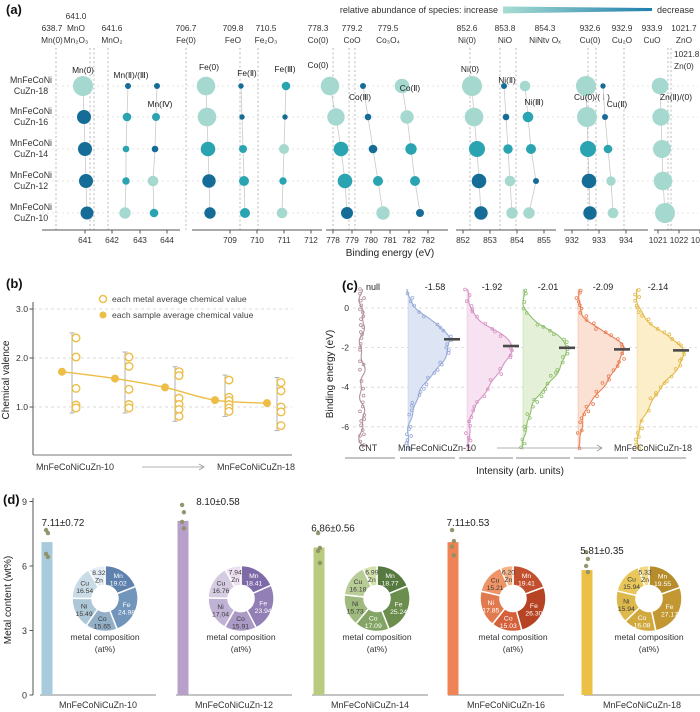 The width and height of the screenshot is (700, 712). What do you see at coordinates (103, 299) in the screenshot?
I see `legend-open-marker` at bounding box center [103, 299].